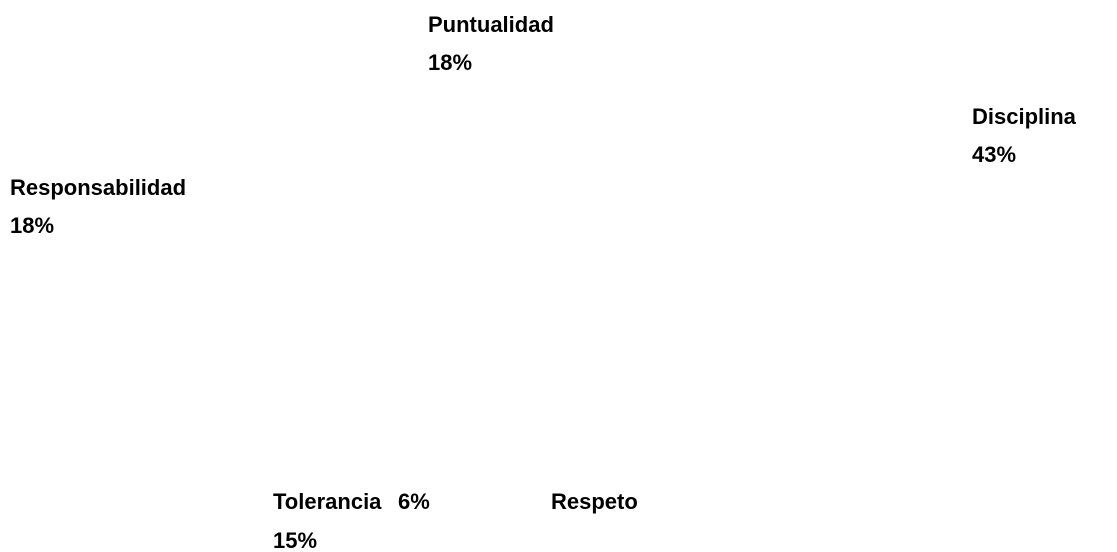  Describe the element at coordinates (414, 501) in the screenshot. I see `slice-value-label: 6%` at that location.